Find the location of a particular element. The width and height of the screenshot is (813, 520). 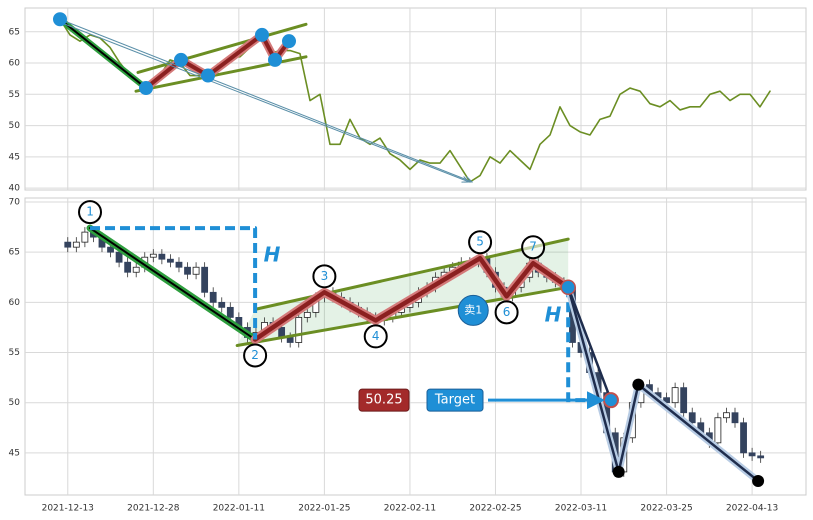

target-label: Target is located at coordinates (454, 400).